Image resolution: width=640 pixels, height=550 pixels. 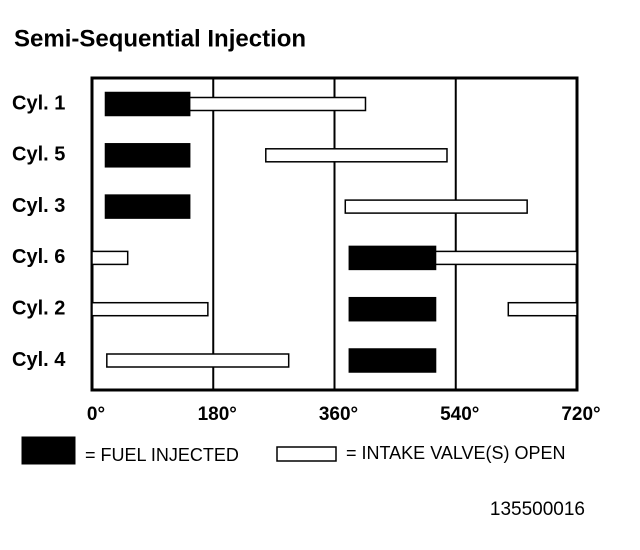 What do you see at coordinates (96, 414) in the screenshot?
I see `x-tick-label: 0°` at bounding box center [96, 414].